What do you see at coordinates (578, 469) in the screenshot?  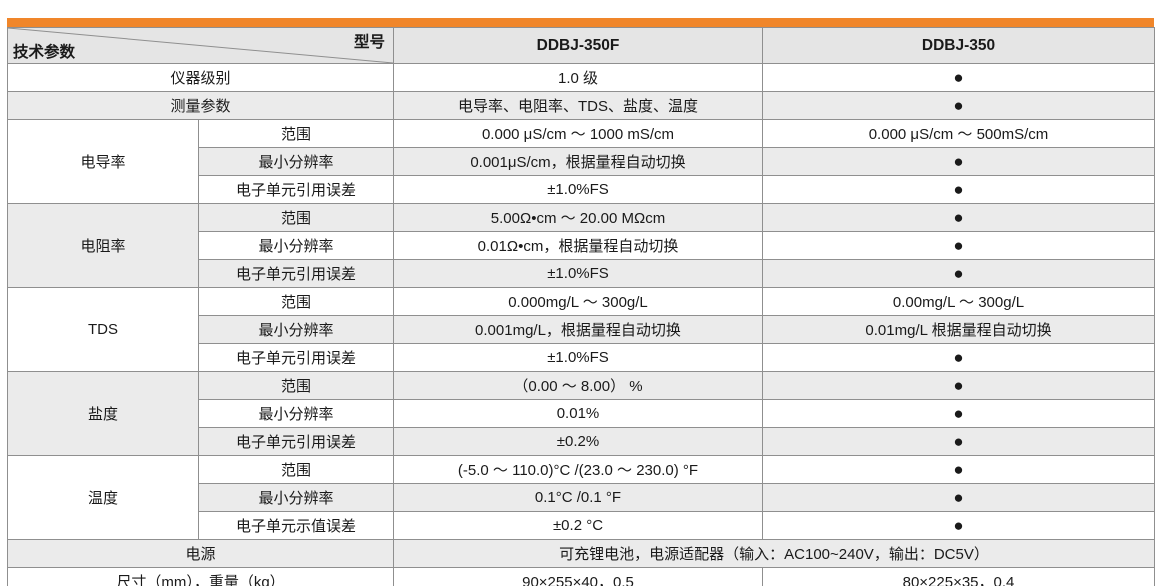 I see `value-cell: (-5.0 ～ 110.0)°C /(23.0 ～ 230.0) °F` at bounding box center [578, 469].